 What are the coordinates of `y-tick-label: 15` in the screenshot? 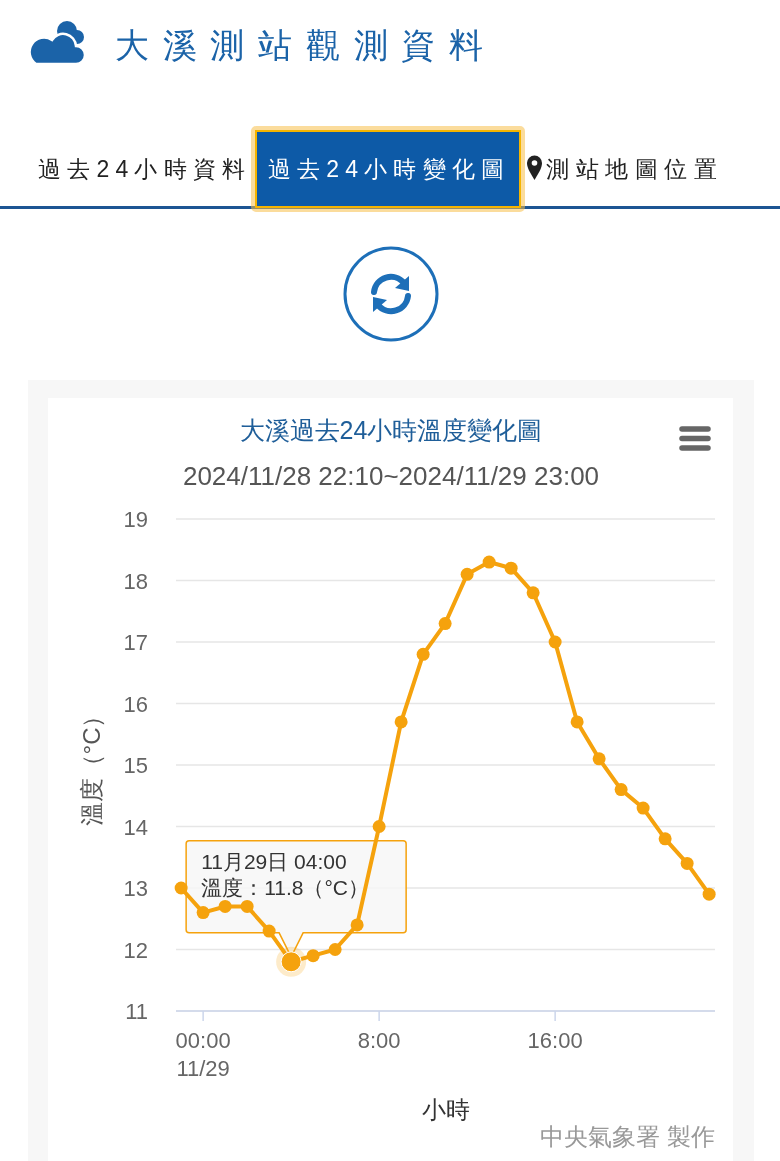 It's located at (135, 765).